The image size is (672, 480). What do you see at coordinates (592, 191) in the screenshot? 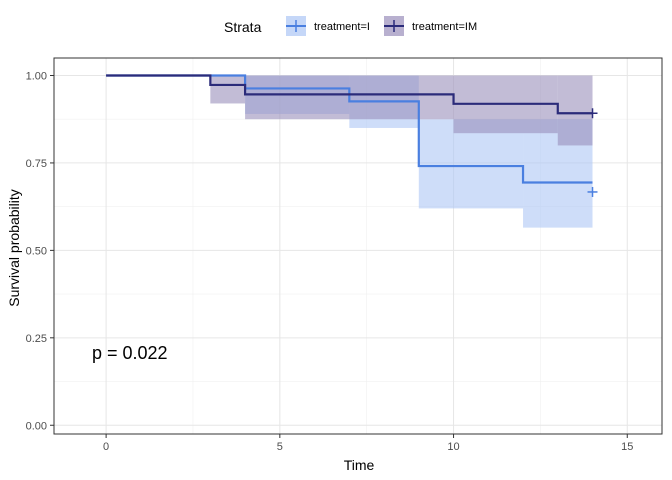
I see `censor-mark-treatment-i` at bounding box center [592, 191].